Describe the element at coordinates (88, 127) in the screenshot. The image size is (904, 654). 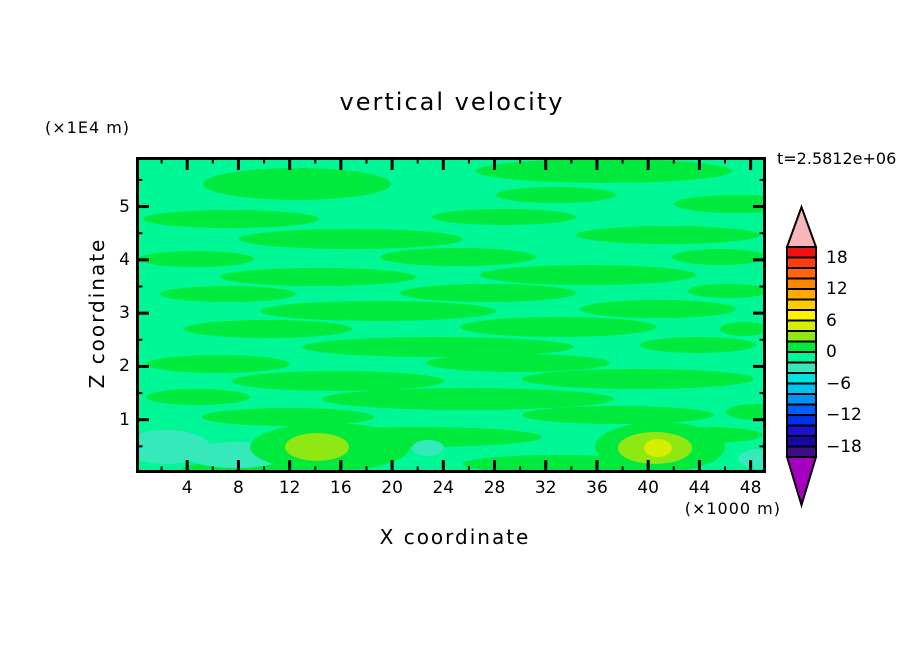
I see `z-axis-units: (×1E4 m)` at that location.